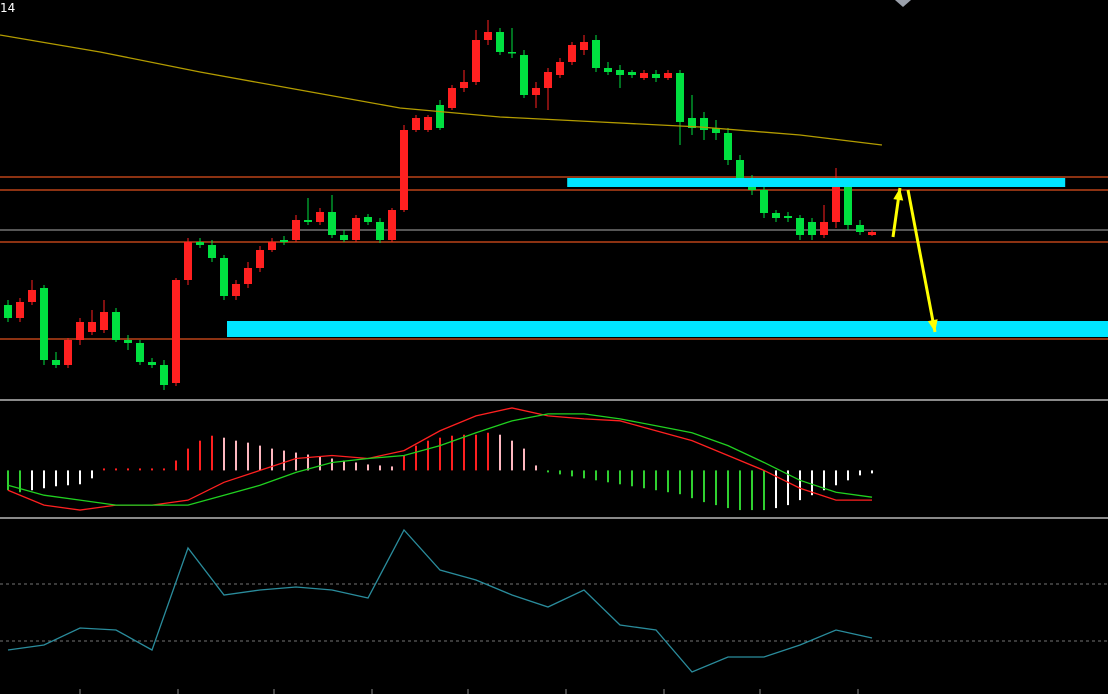 The image size is (1108, 694). I want to click on arrow, so click(921, 261).